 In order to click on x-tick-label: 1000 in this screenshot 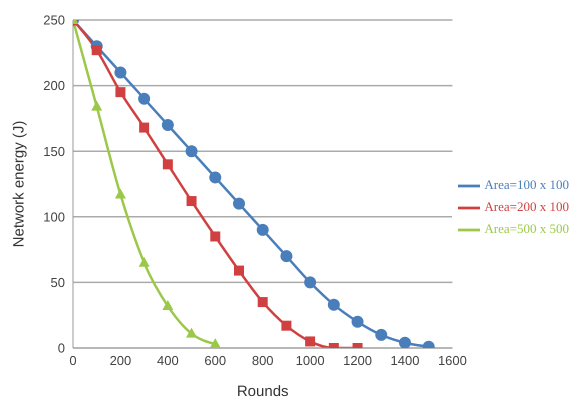, I will do `click(310, 360)`.